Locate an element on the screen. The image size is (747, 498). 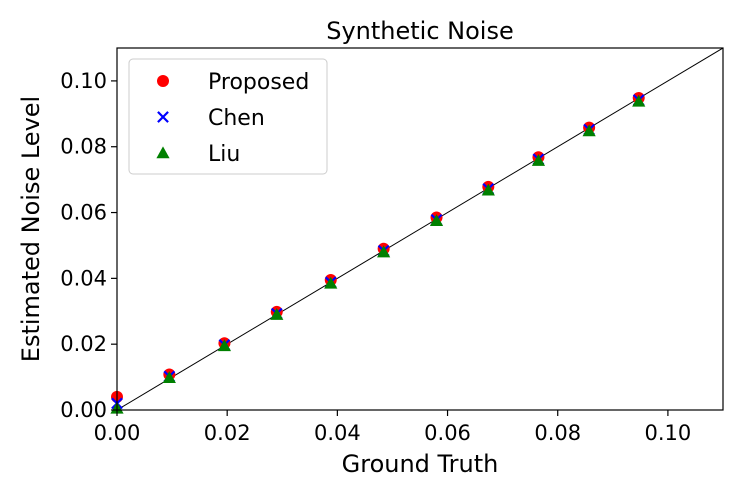
legend-frame is located at coordinates (228, 116).